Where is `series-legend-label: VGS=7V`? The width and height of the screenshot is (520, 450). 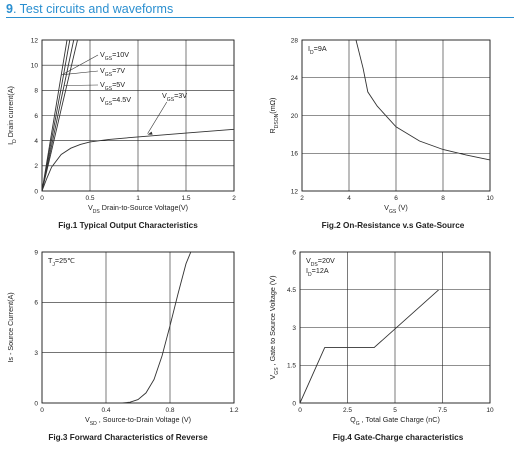 series-legend-label: VGS=7V is located at coordinates (112, 72).